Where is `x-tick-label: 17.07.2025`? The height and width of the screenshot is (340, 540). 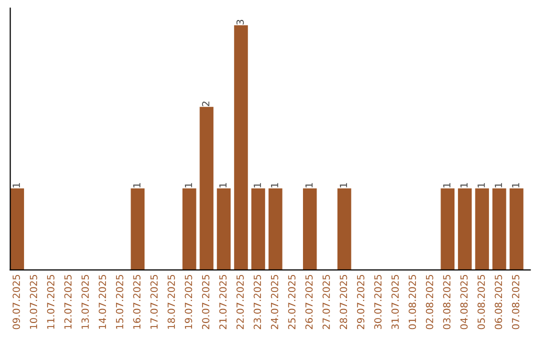 x-tick-label: 17.07.2025 is located at coordinates (154, 301).